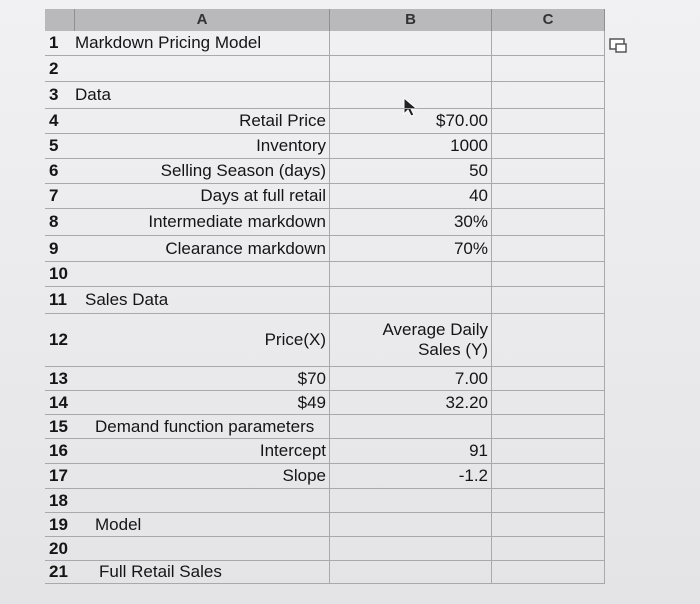  I want to click on cell: 1000, so click(411, 146).